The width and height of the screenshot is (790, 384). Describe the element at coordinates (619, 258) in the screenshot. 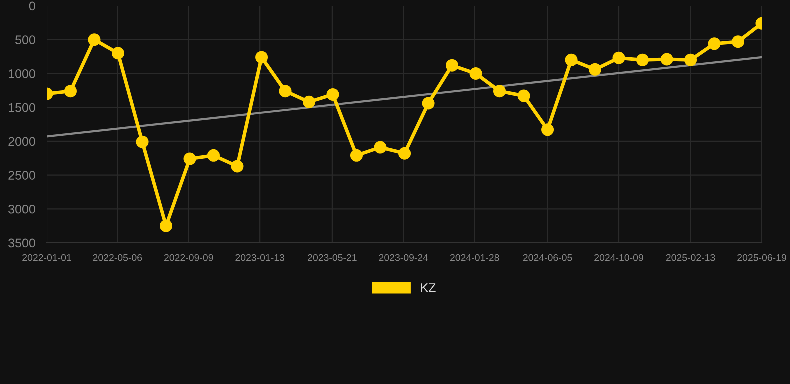

I see `x-tick-label: 2024-10-09` at that location.